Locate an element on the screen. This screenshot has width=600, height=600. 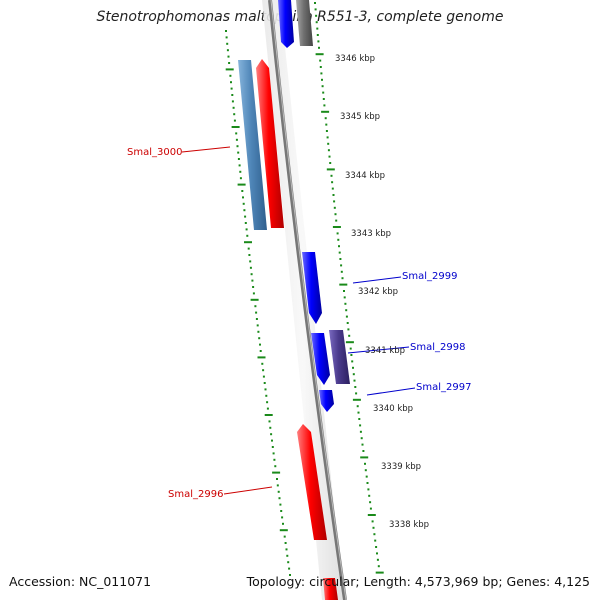
gene-smal-3000-steelblue is located at coordinates (252, 145).